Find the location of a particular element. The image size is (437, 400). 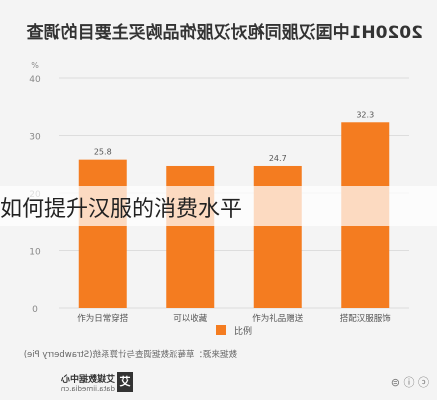

bar is located at coordinates (102, 233).